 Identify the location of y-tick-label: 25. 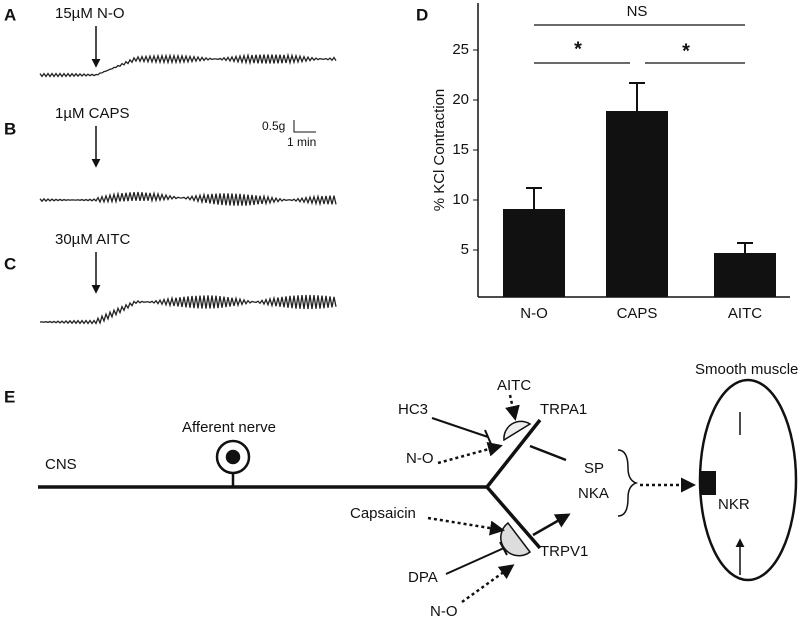
(460, 49).